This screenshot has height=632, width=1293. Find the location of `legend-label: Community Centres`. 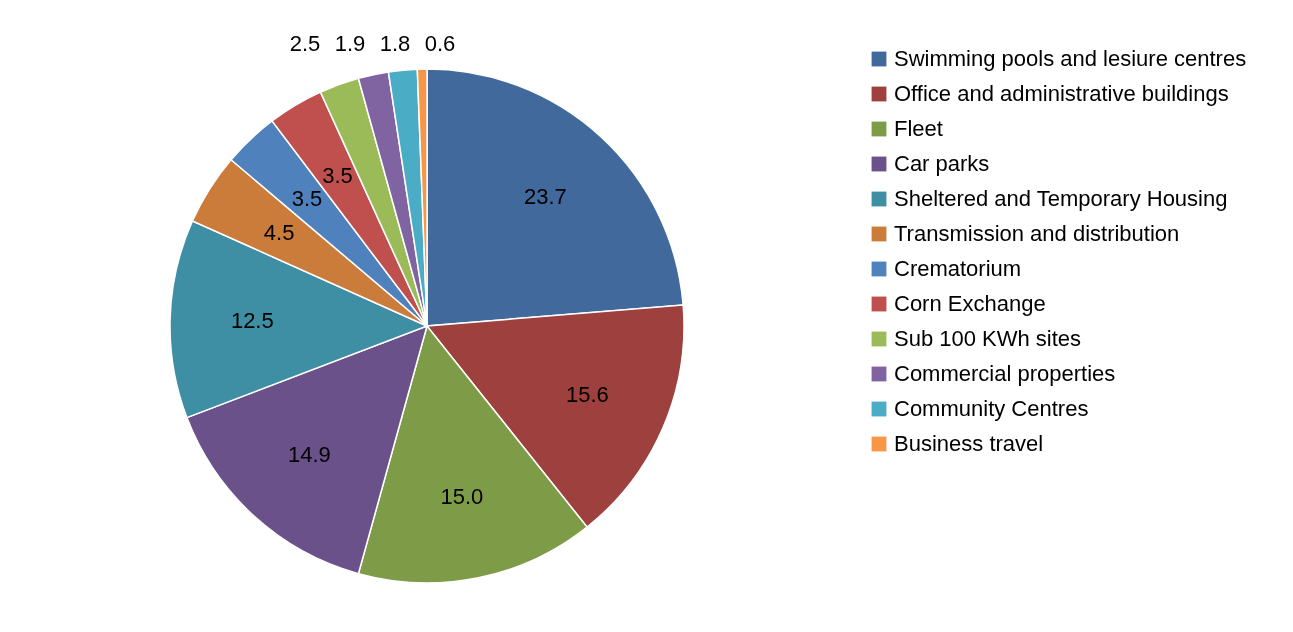

legend-label: Community Centres is located at coordinates (991, 408).